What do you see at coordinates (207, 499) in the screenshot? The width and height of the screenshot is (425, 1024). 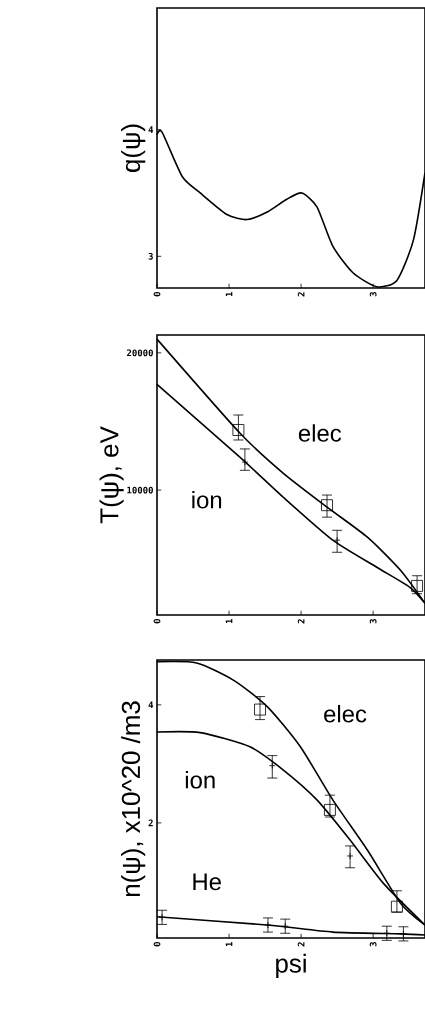 I see `legend-label: ion` at bounding box center [207, 499].